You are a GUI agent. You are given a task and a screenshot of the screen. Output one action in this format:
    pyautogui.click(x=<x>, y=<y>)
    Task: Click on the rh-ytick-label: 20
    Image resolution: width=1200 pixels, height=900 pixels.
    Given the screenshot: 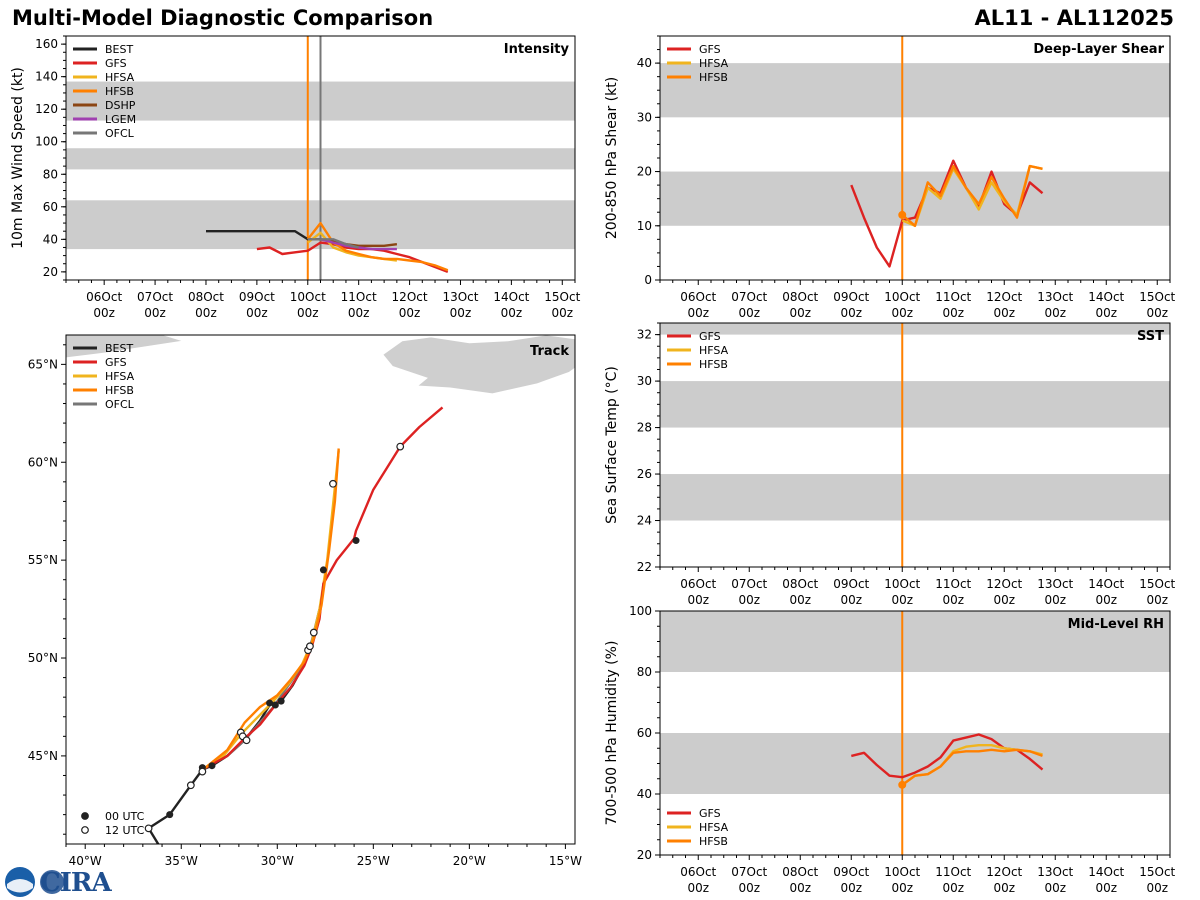 What is the action you would take?
    pyautogui.click(x=644, y=855)
    